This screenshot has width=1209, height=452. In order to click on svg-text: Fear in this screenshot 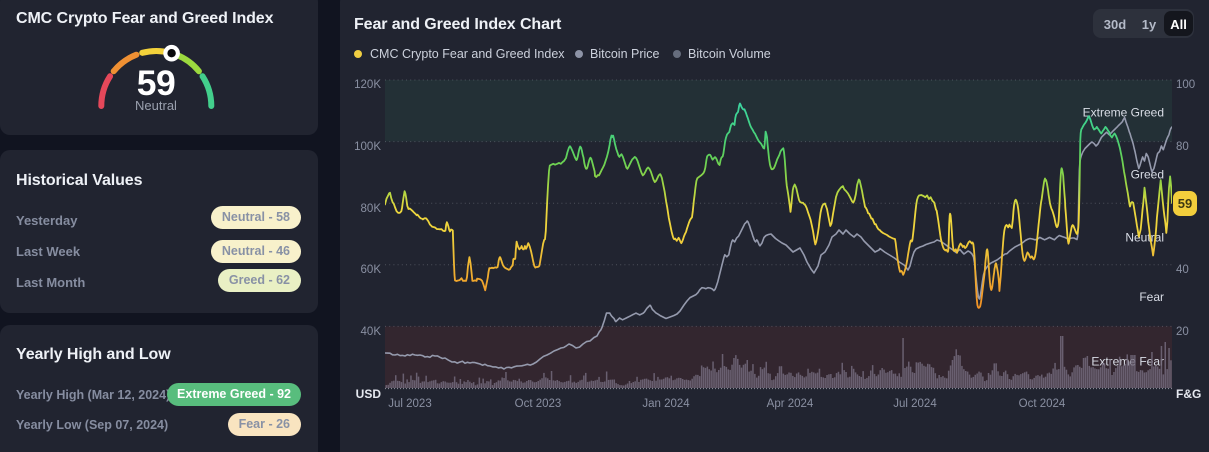, I will do `click(1151, 297)`.